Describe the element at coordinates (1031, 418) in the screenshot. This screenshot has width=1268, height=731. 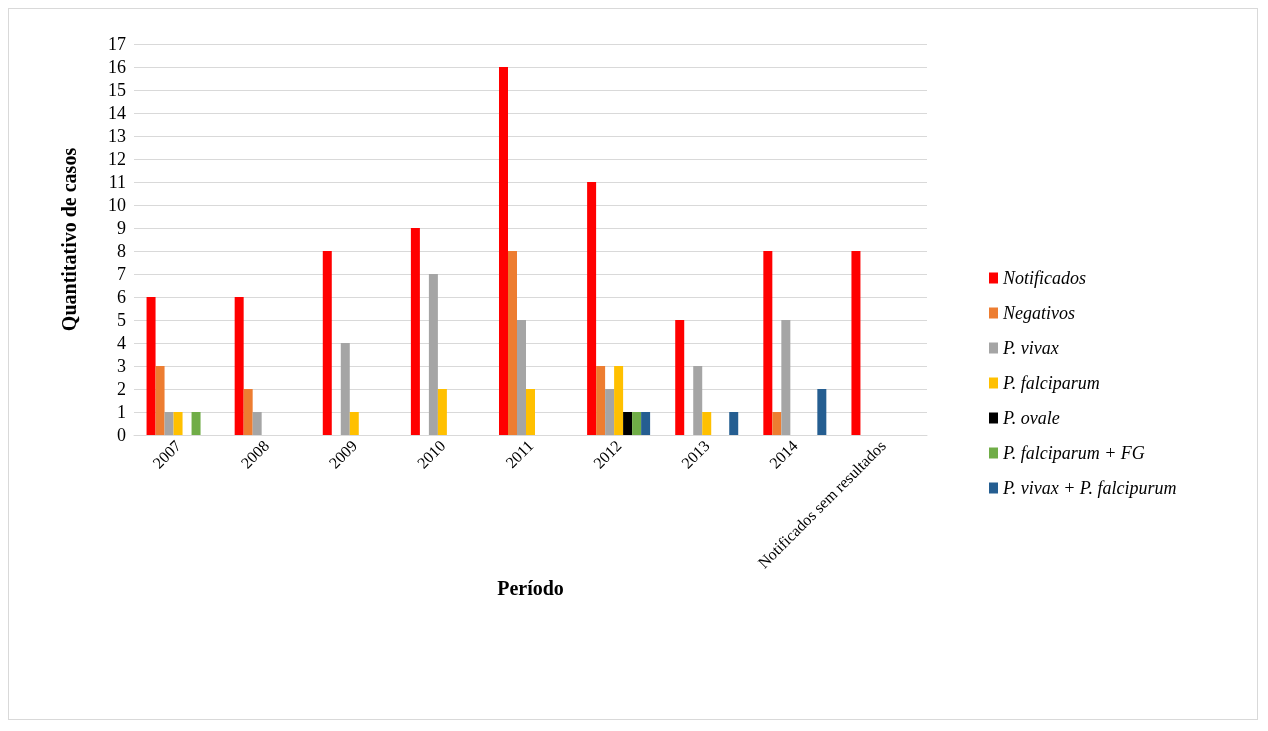
I see `legend-label: P. ovale` at that location.